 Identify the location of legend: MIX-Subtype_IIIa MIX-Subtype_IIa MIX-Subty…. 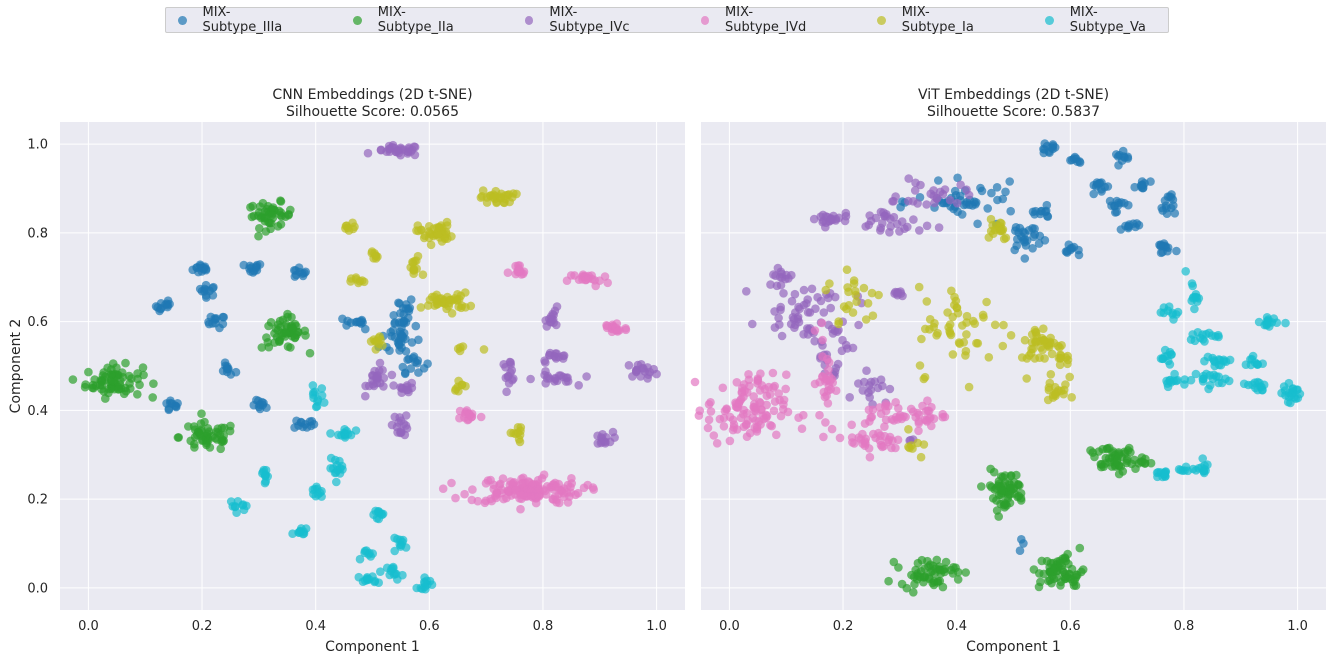
(667, 20).